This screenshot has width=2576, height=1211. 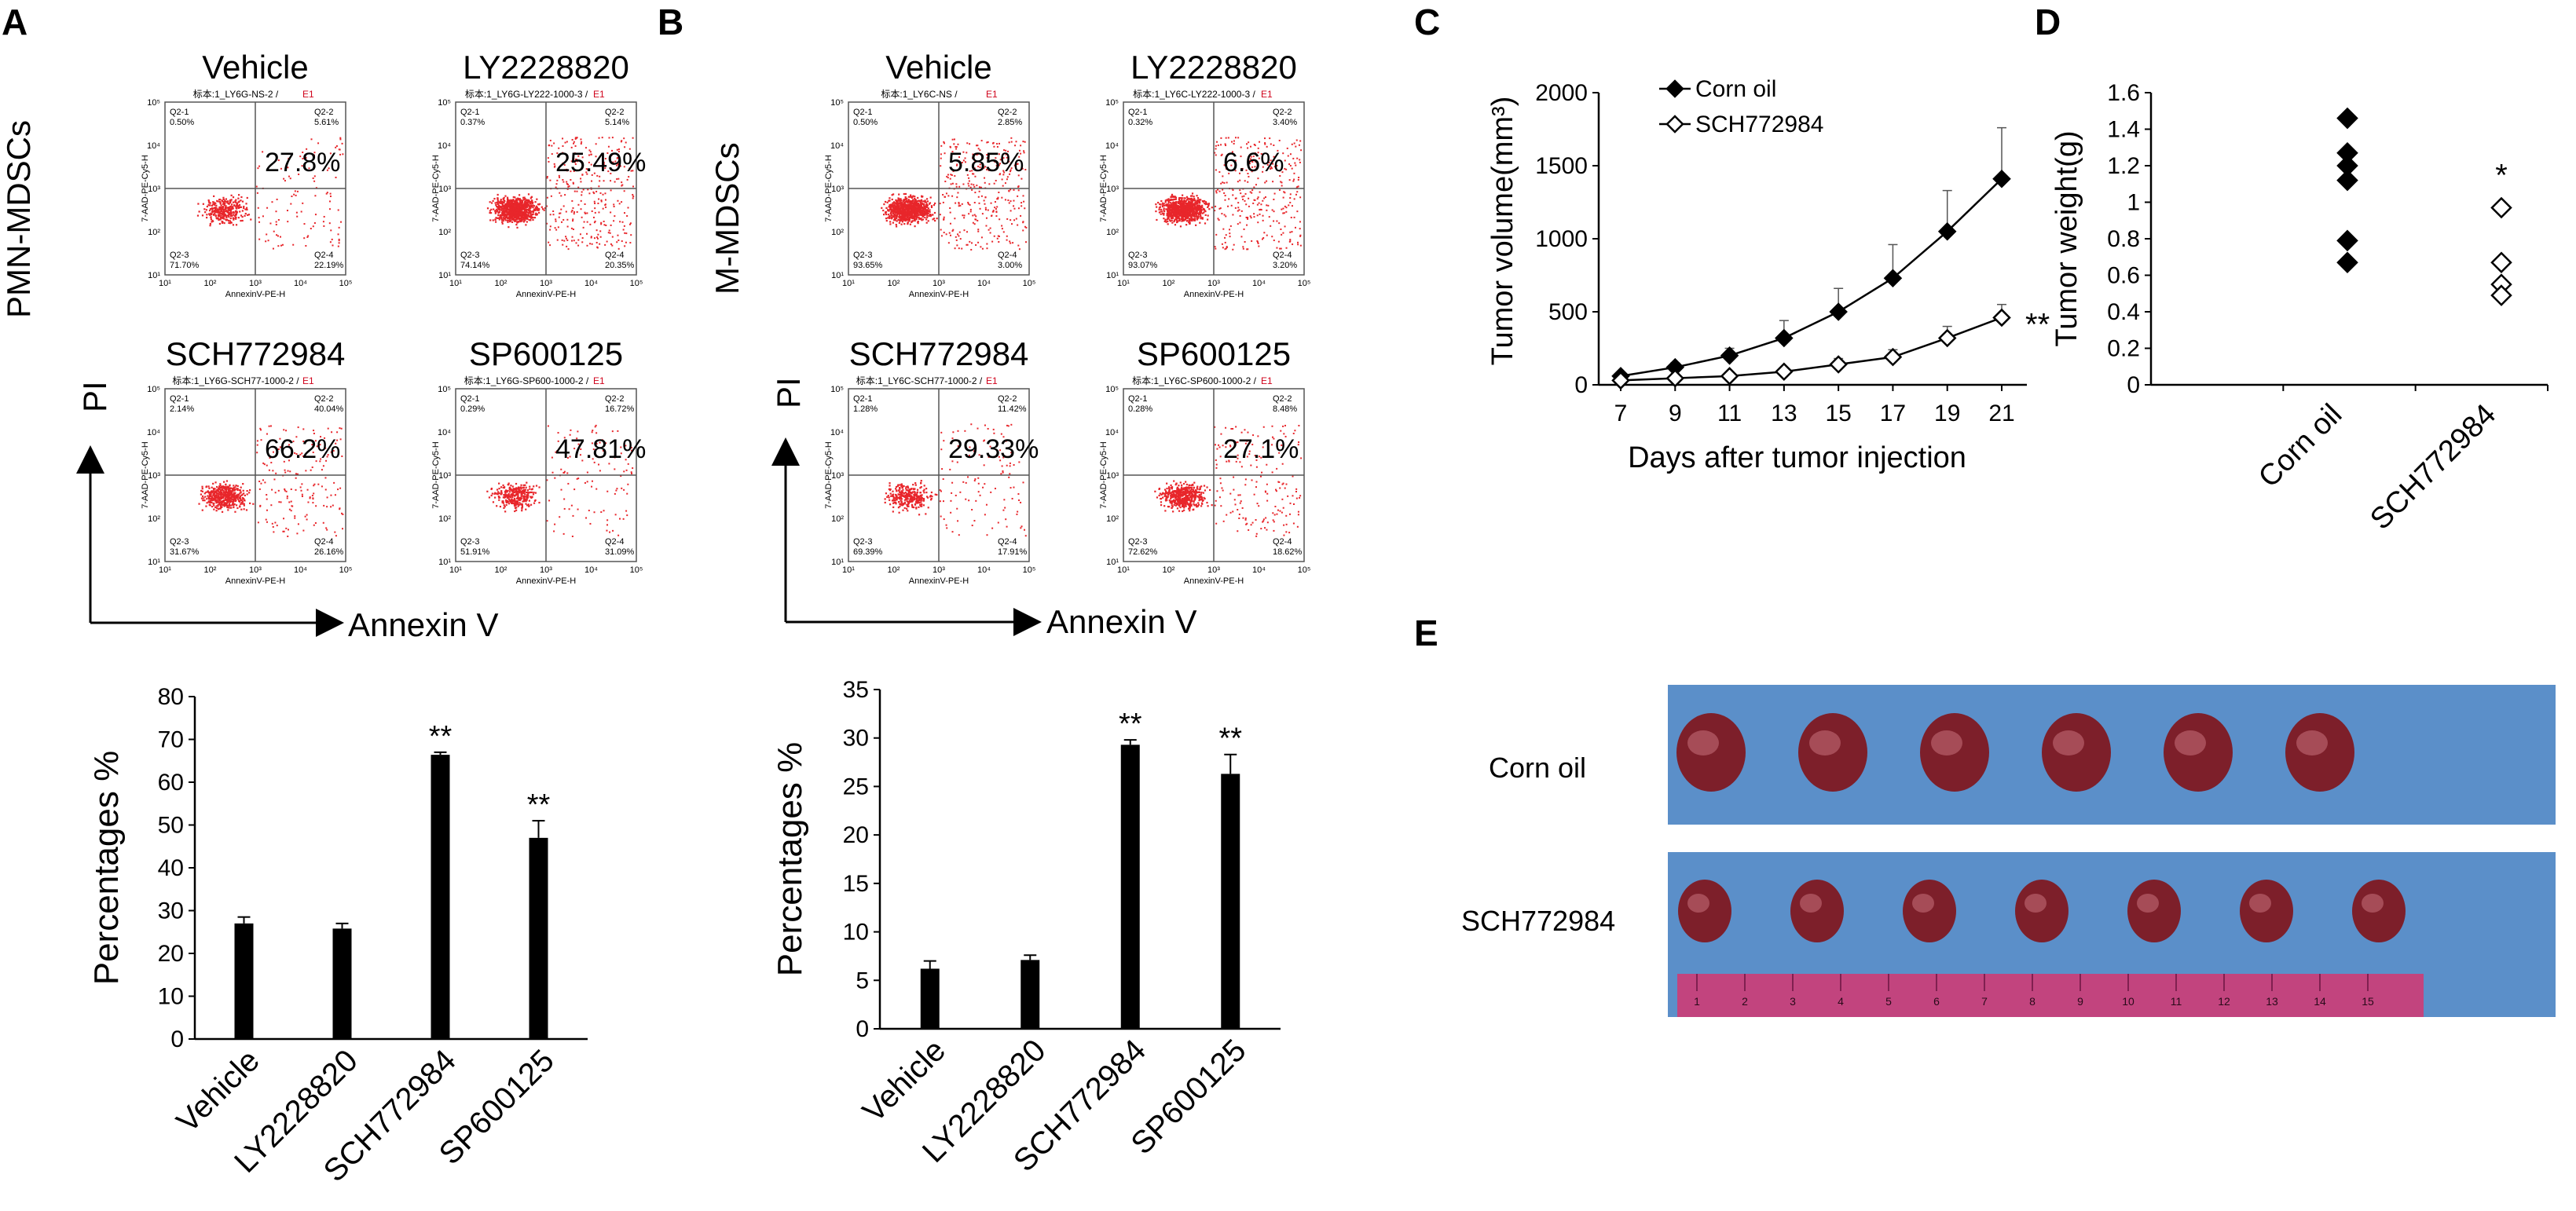 I want to click on annexin-axis-label-a: Annexin V, so click(x=423, y=625).